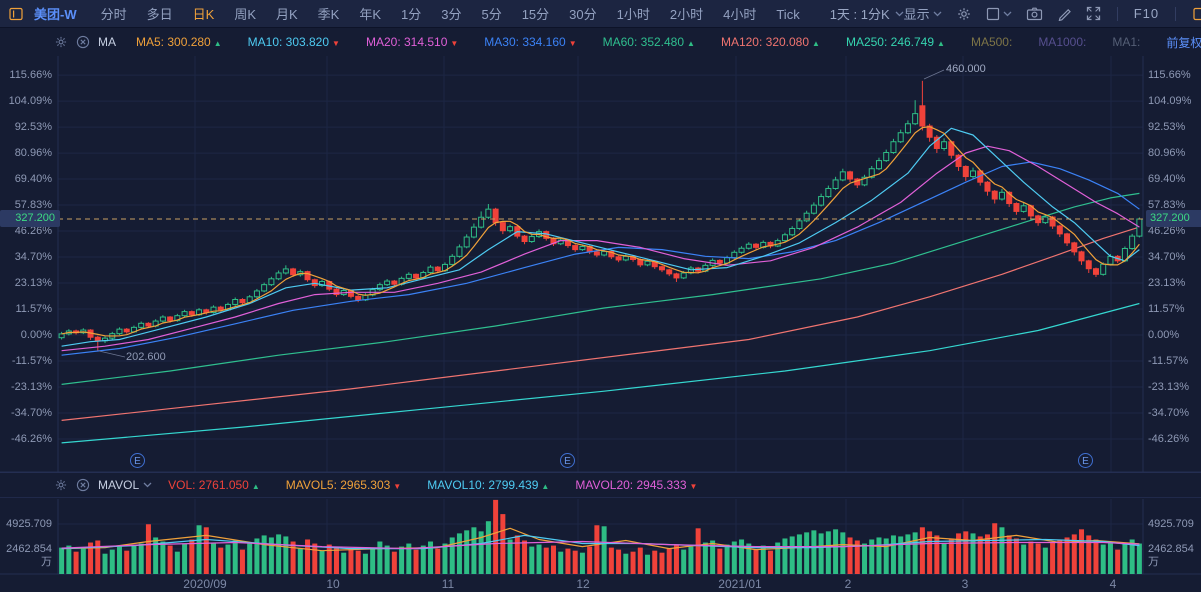 The height and width of the screenshot is (592, 1201). Describe the element at coordinates (113, 14) in the screenshot. I see `tab-分时: 分时` at that location.